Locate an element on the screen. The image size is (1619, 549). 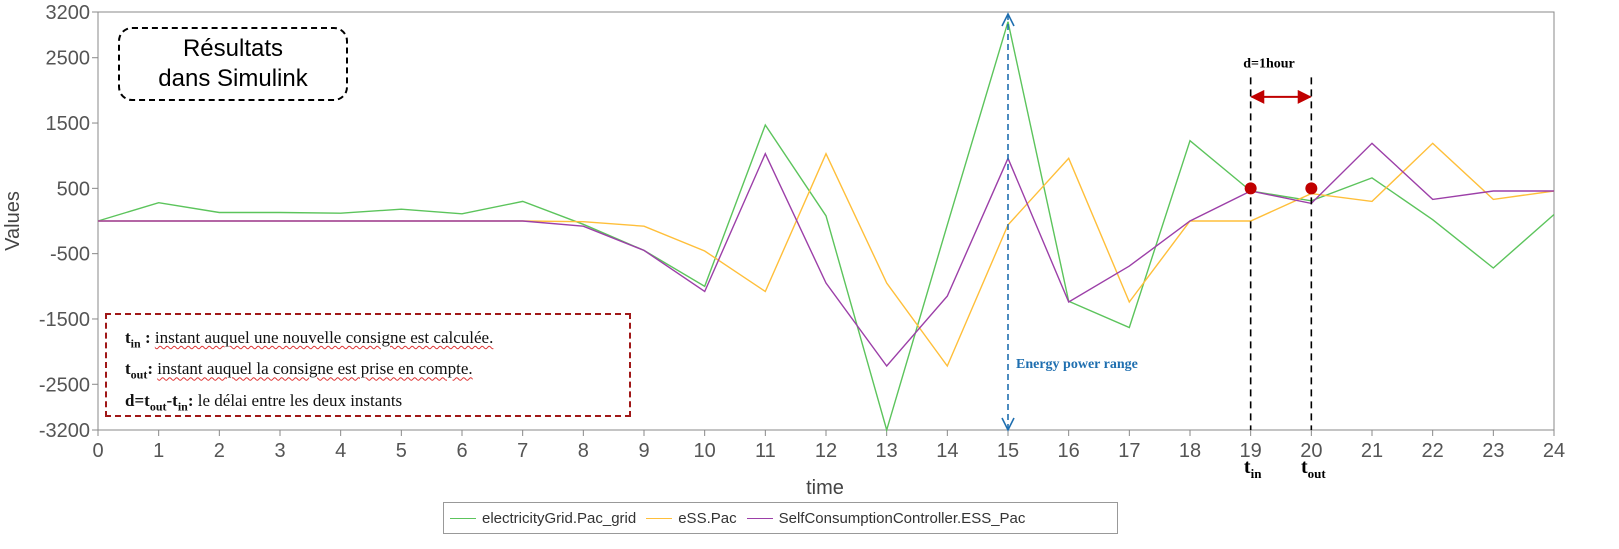
x-tick-label: 10 is located at coordinates (705, 451).